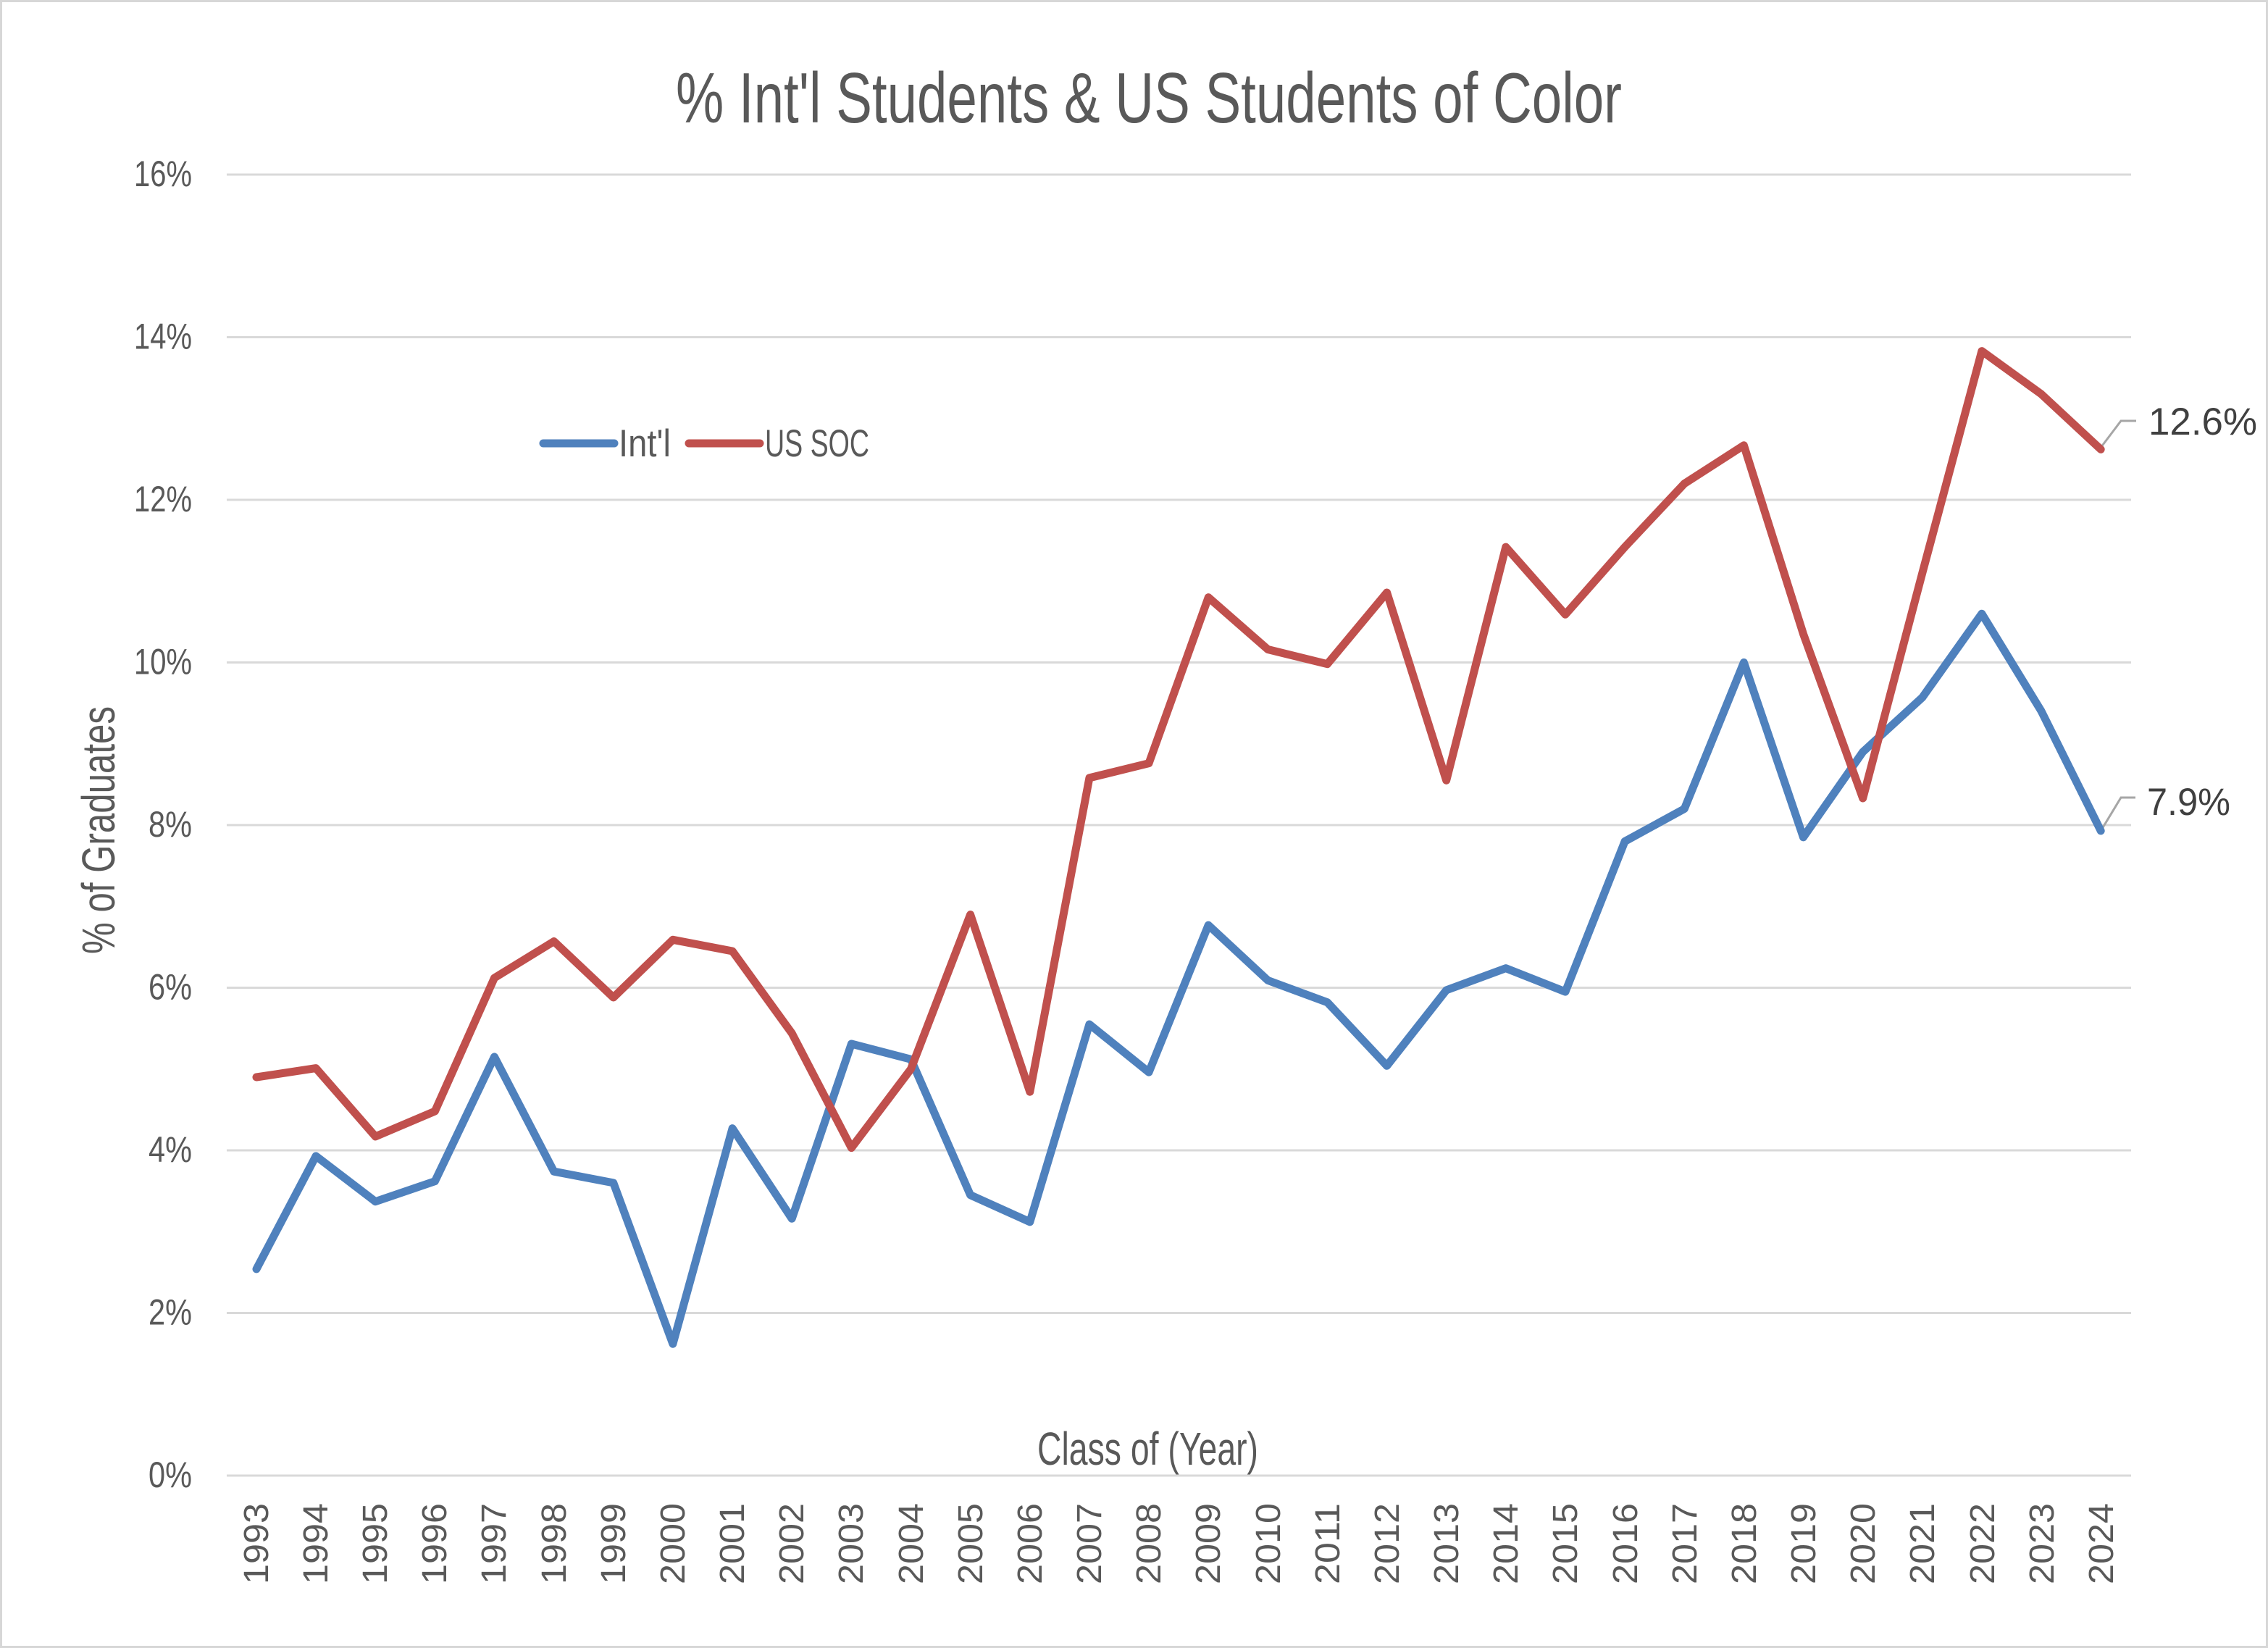 The width and height of the screenshot is (2268, 1648). What do you see at coordinates (163, 499) in the screenshot?
I see `svg-text: 12%` at bounding box center [163, 499].